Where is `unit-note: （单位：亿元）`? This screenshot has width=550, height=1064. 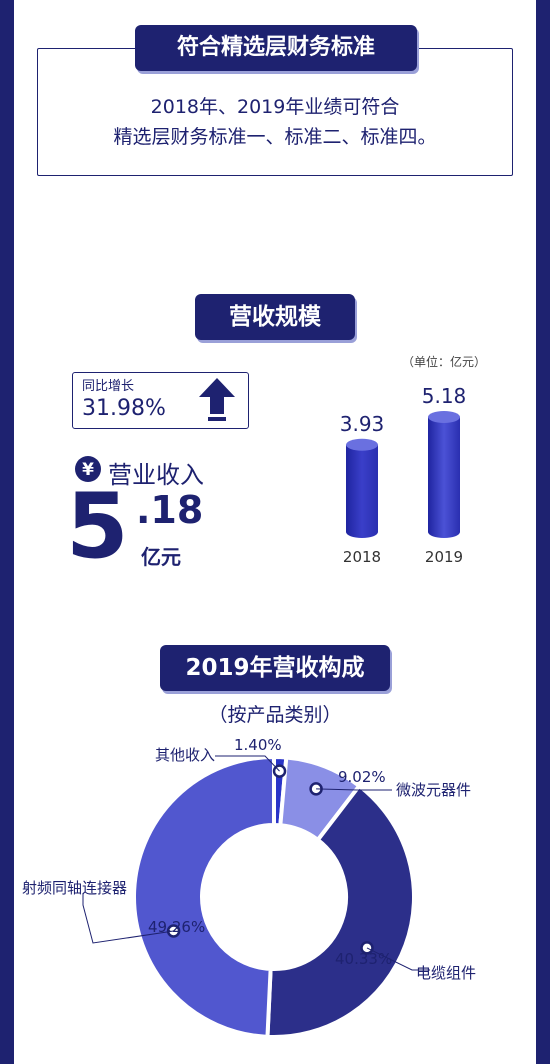
unit-note: （单位：亿元） is located at coordinates (444, 362).